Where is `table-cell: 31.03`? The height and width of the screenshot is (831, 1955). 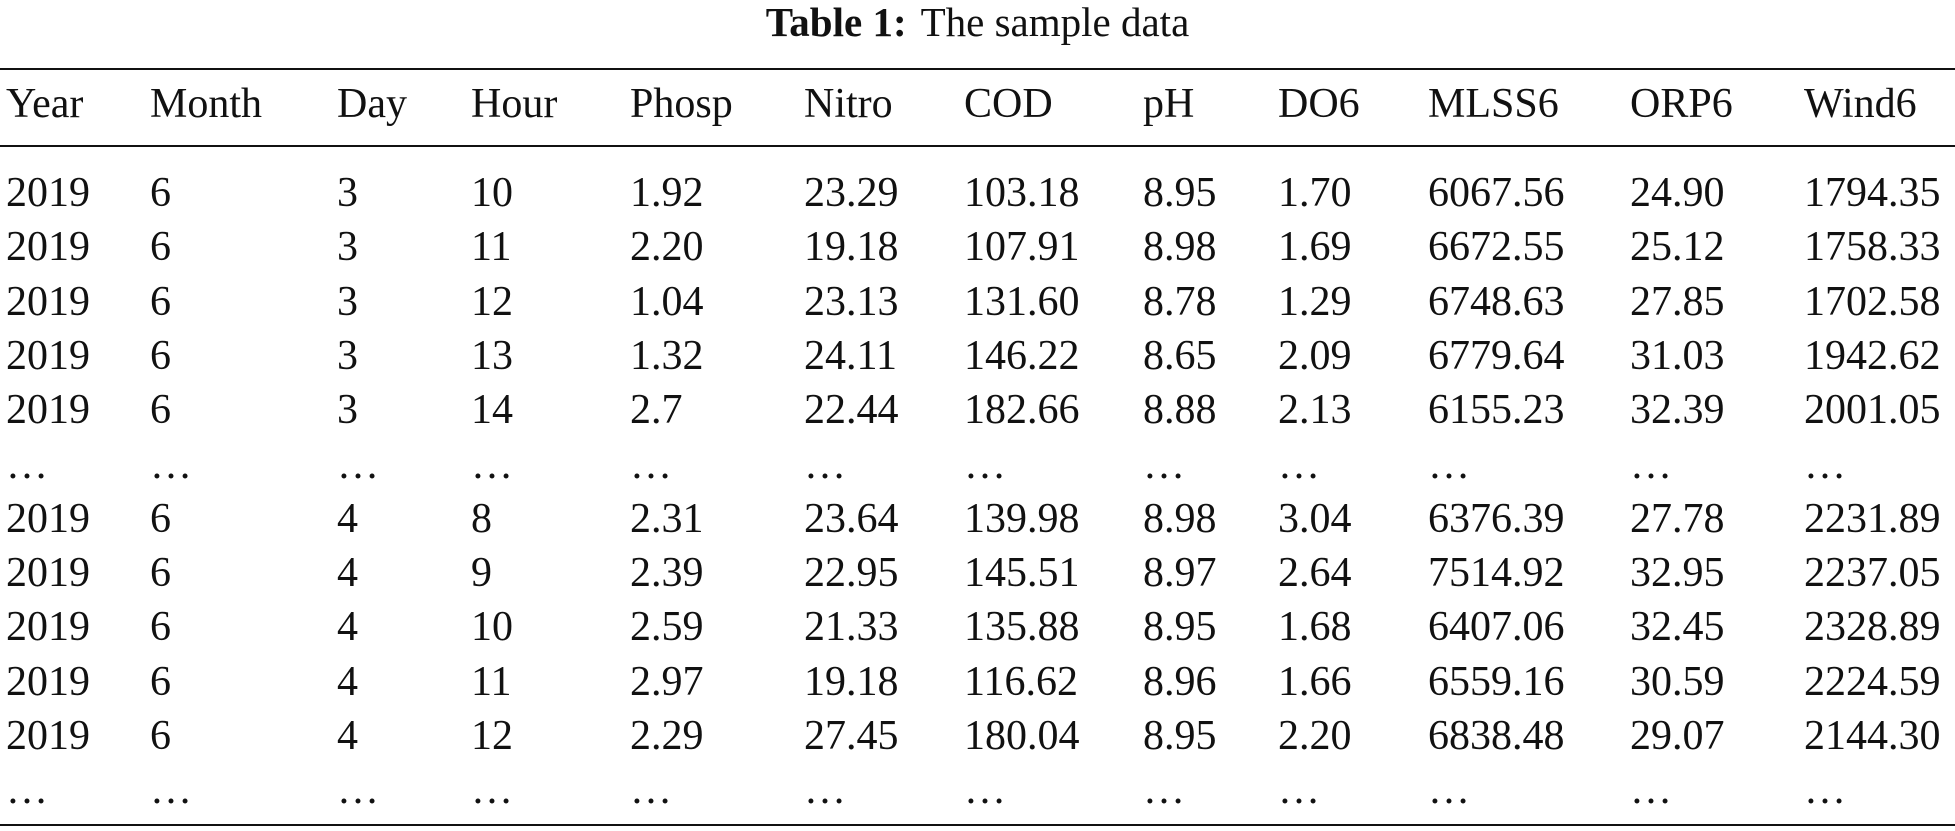 table-cell: 31.03 is located at coordinates (1677, 355).